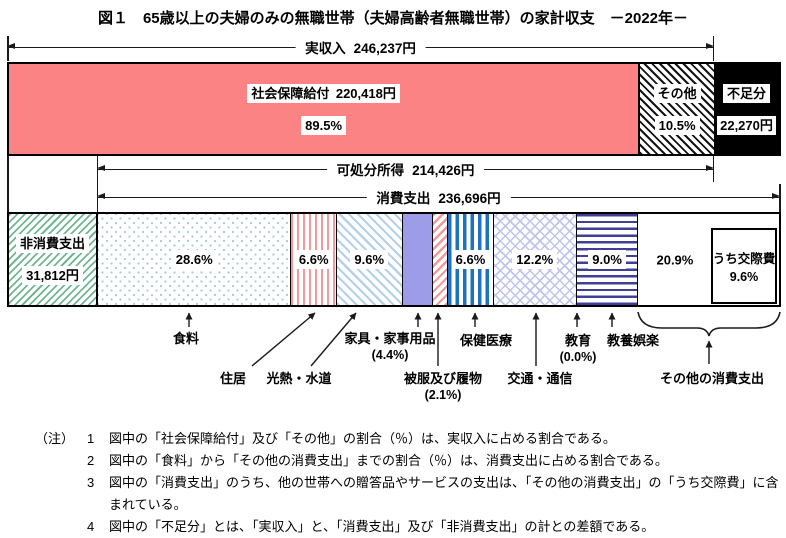  Describe the element at coordinates (362, 438) in the screenshot. I see `note-text: 図中の「社会保障給付」及び「その他」の割合（％）は、実収入に占める割合である。` at that location.